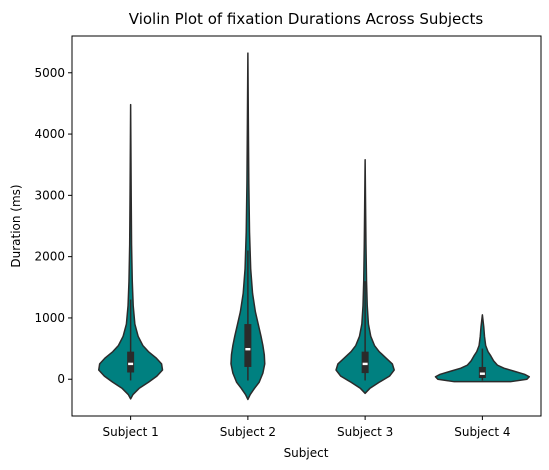  I want to click on x-axis-label: Subject, so click(306, 453).